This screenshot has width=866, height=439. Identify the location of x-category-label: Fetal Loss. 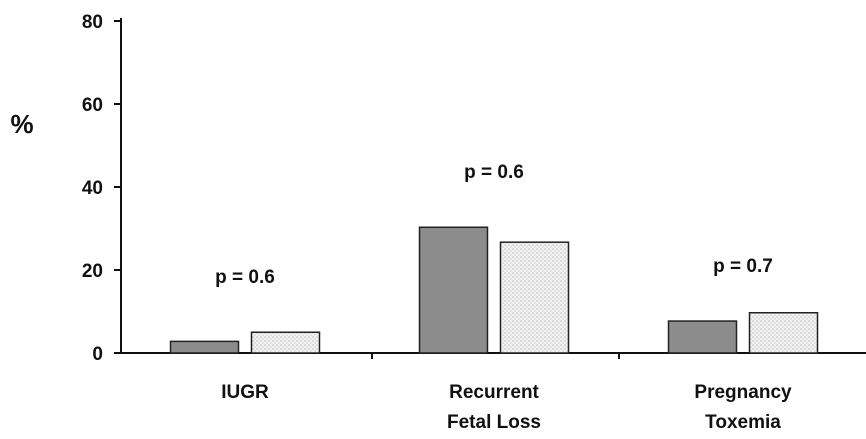
(494, 422).